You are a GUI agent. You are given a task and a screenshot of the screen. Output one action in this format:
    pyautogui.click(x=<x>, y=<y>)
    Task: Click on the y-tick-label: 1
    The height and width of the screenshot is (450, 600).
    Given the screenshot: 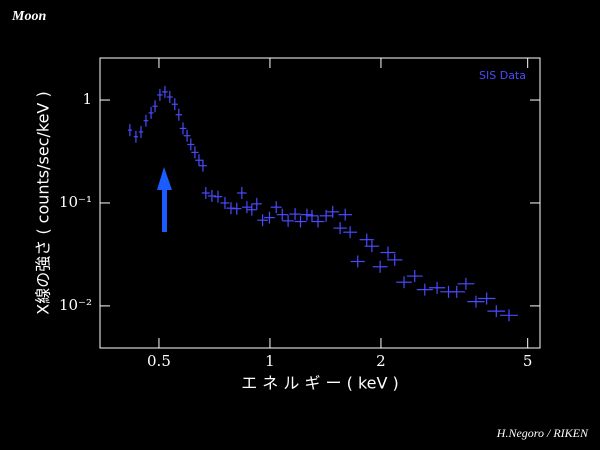 What is the action you would take?
    pyautogui.click(x=87, y=99)
    